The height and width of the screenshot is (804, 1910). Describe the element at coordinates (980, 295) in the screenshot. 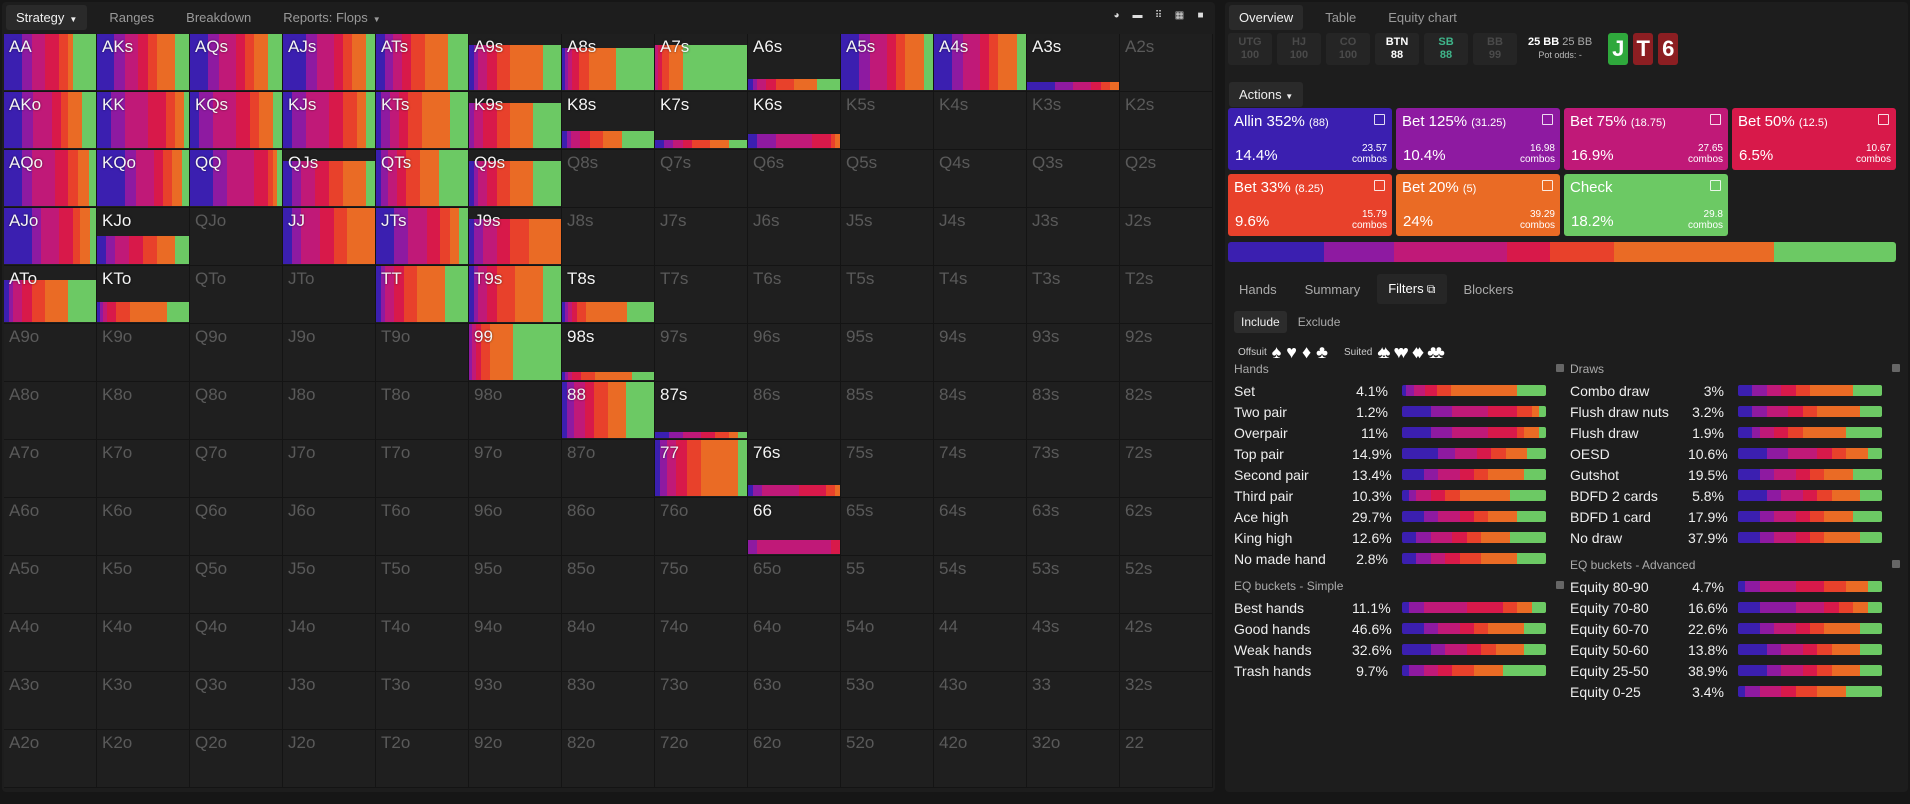

I see `hand-cell-T4s: T4s` at that location.